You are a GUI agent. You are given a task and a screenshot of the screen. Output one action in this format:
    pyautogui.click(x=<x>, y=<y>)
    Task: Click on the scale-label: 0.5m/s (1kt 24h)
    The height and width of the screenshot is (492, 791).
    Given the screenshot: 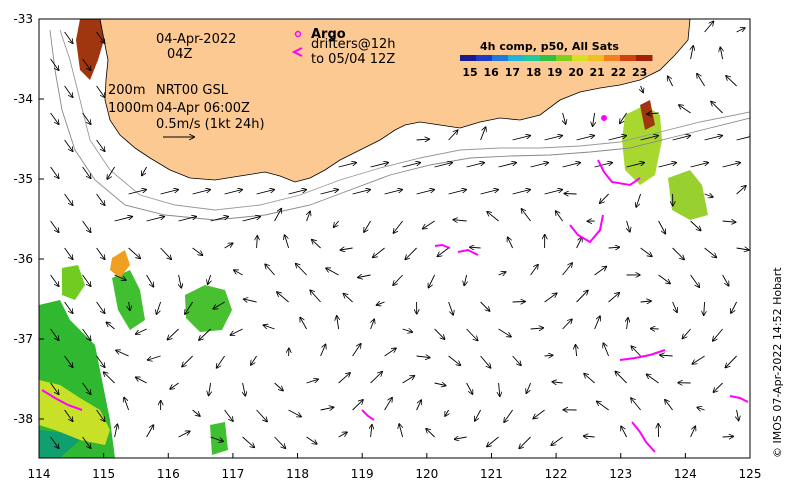 What is the action you would take?
    pyautogui.click(x=210, y=124)
    